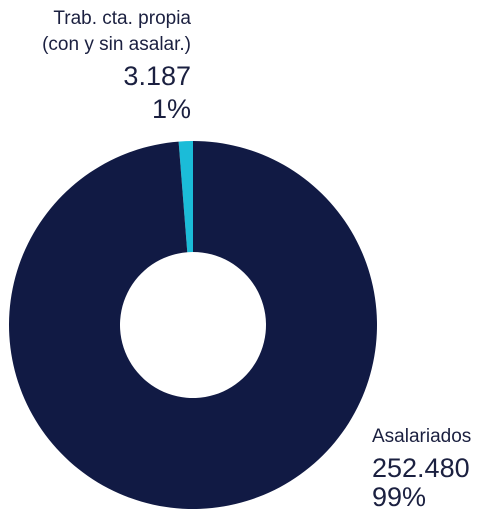 This screenshot has width=490, height=511. Describe the element at coordinates (171, 109) in the screenshot. I see `percent-label: 1%` at that location.